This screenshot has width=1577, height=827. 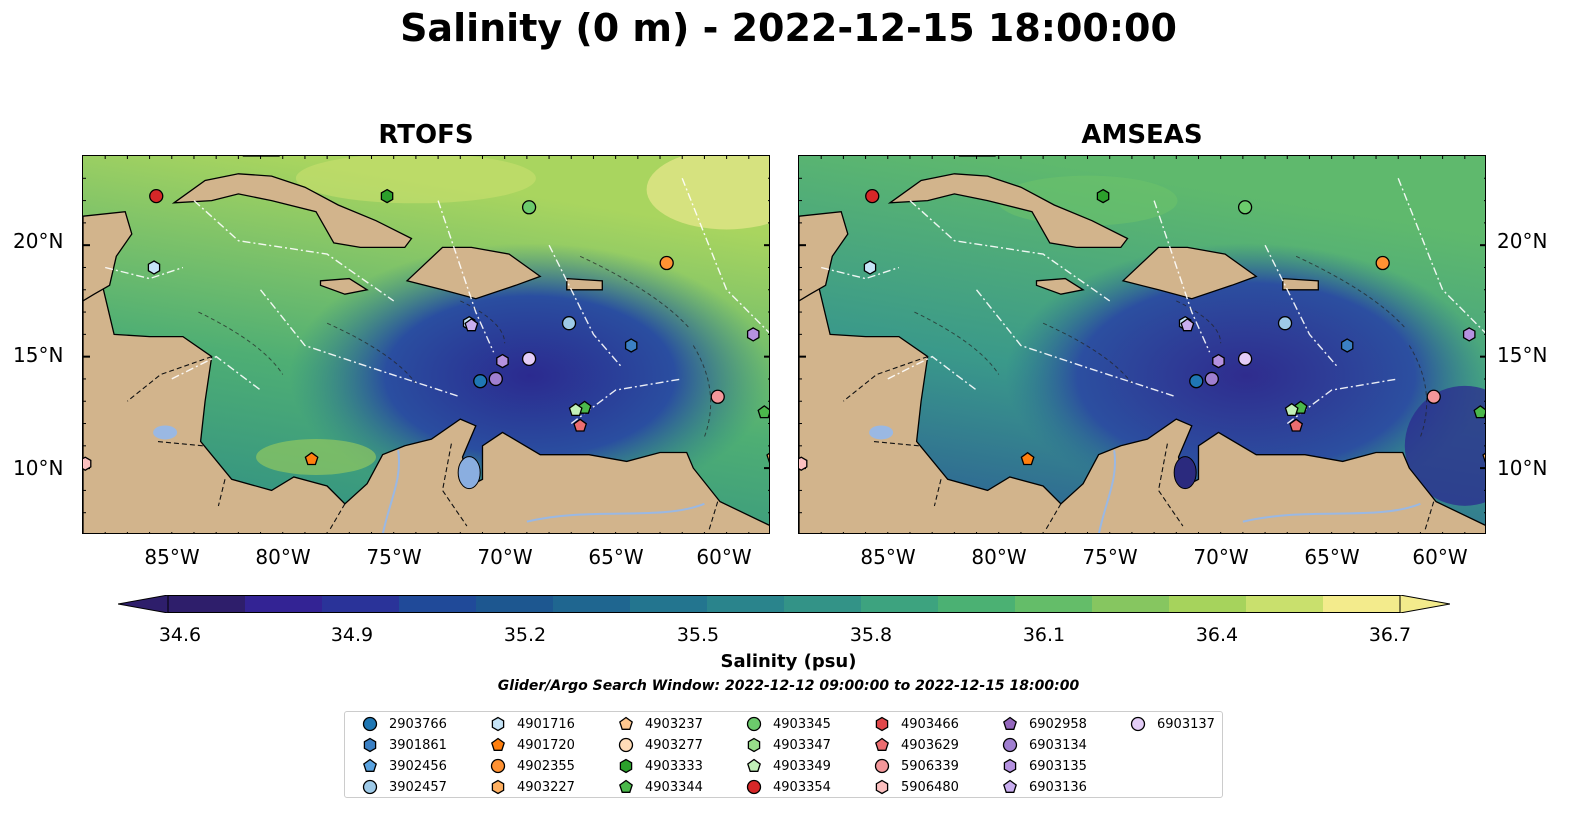 I want to click on legend-label: 4903237, so click(x=674, y=724).